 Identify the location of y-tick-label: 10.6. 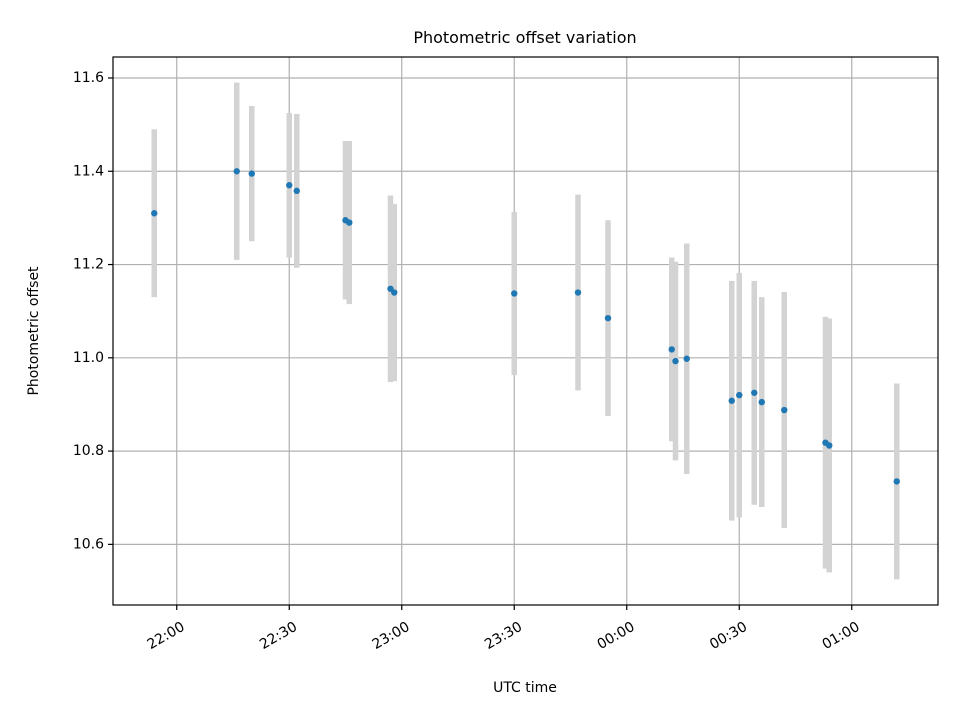
(88, 544).